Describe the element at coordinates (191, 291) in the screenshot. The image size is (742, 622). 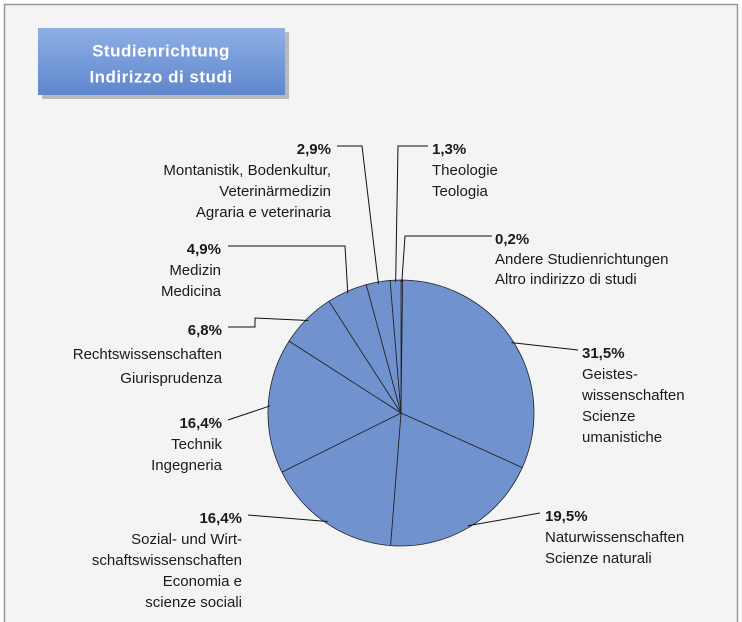
I see `slice-label: Medicina` at that location.